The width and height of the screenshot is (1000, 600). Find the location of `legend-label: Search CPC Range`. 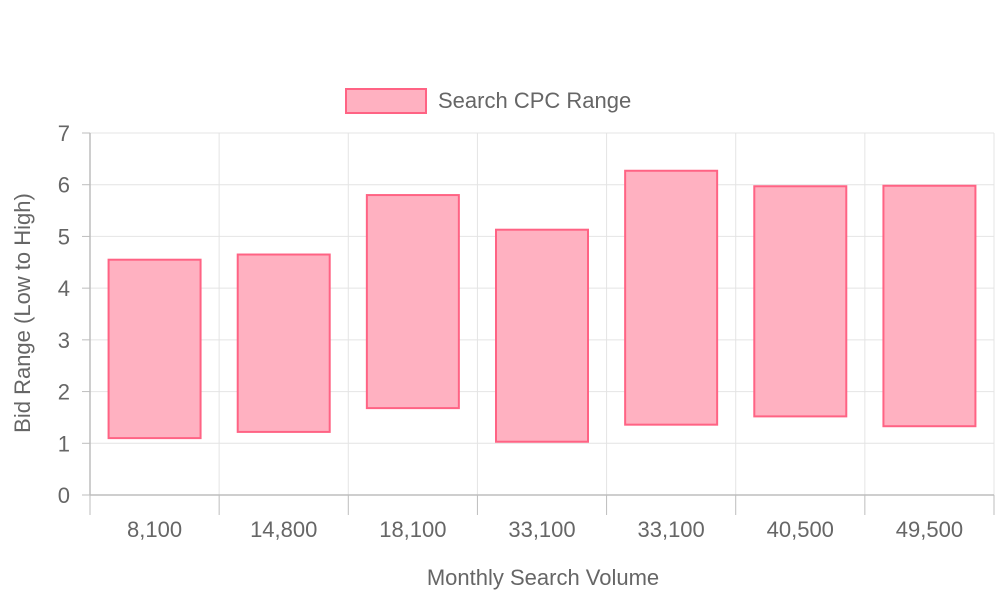

legend-label: Search CPC Range is located at coordinates (534, 100).